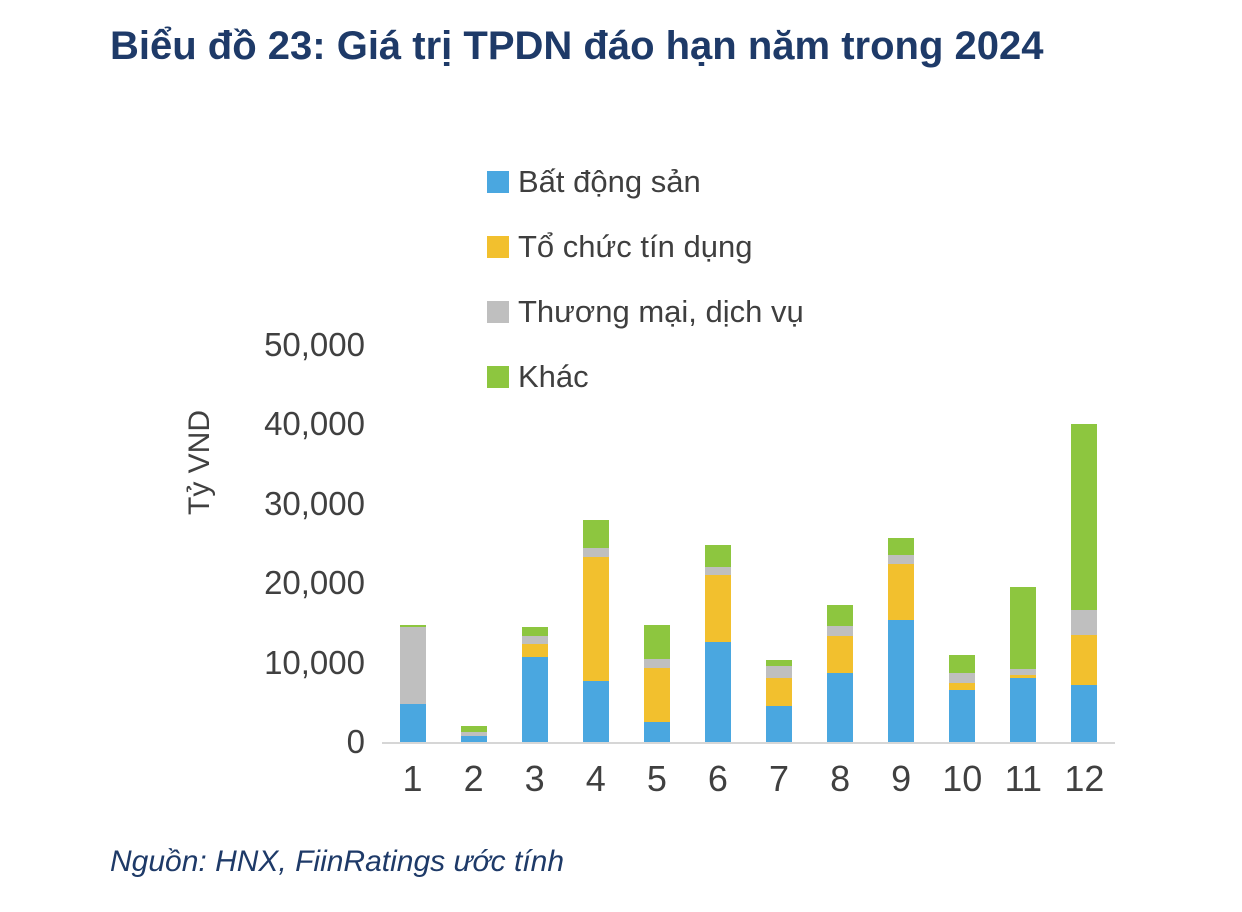 The height and width of the screenshot is (912, 1242). Describe the element at coordinates (840, 778) in the screenshot. I see `x-tick-label: 8` at that location.